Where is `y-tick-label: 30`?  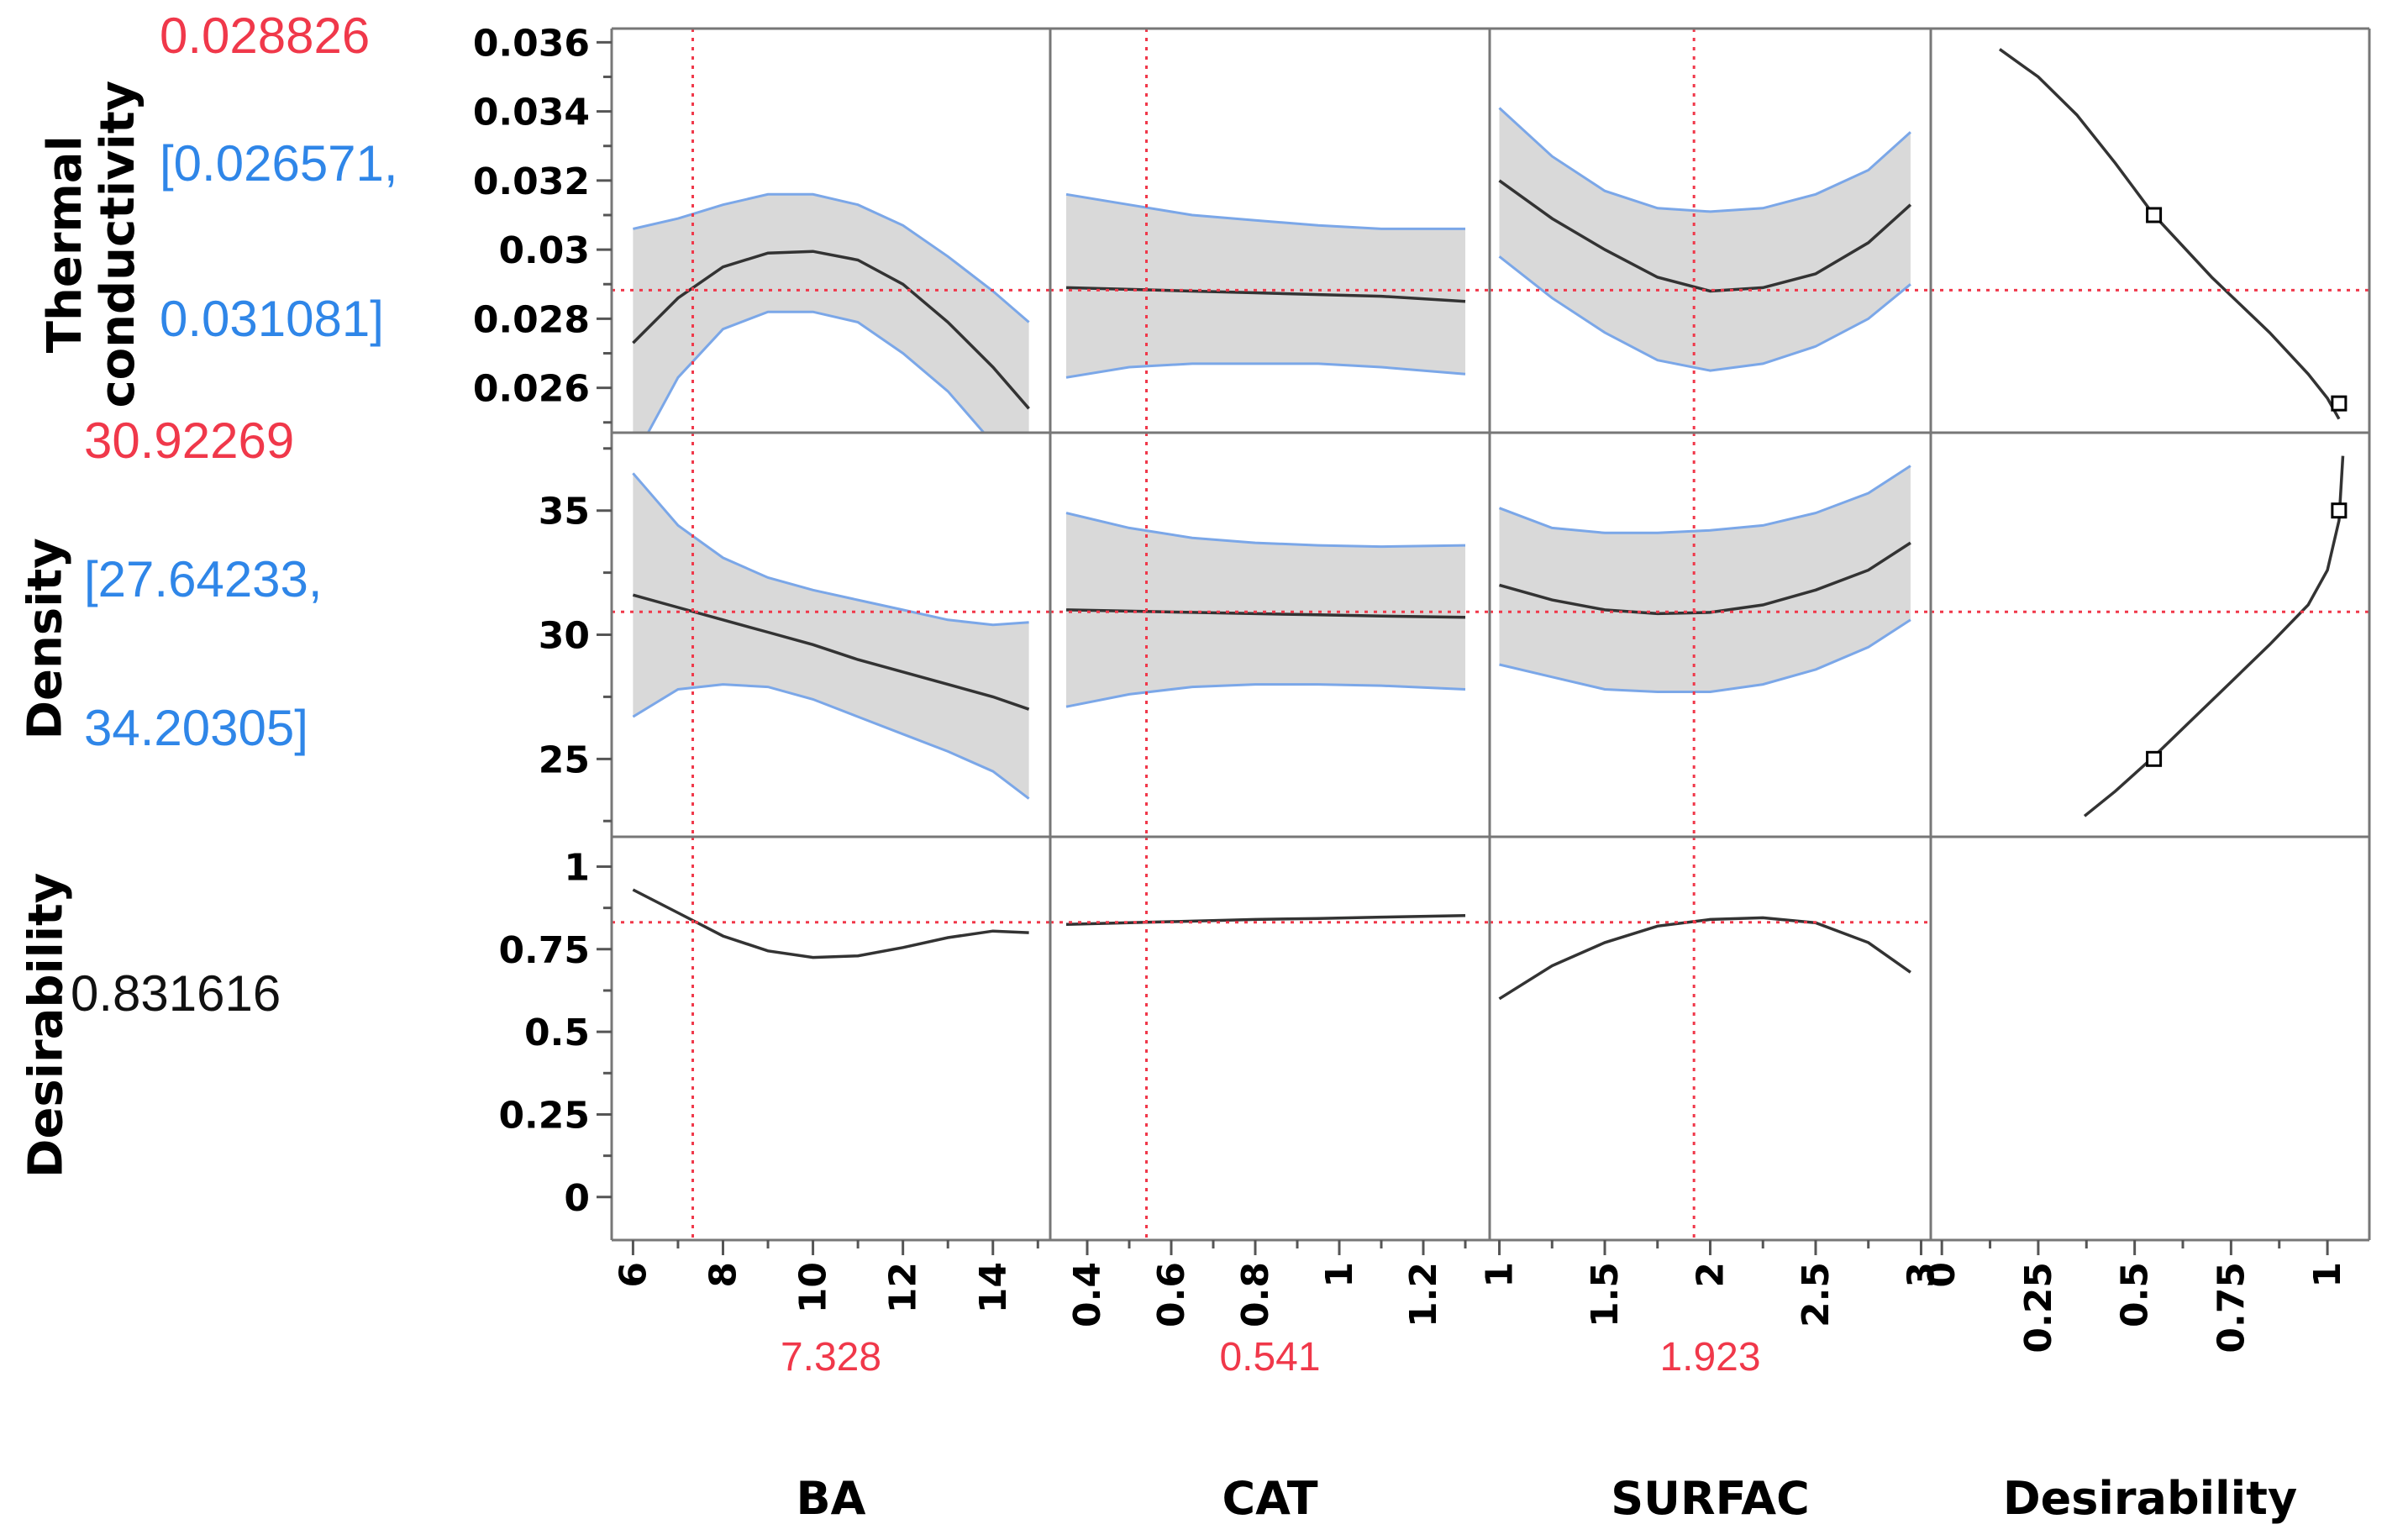
y-tick-label: 30 is located at coordinates (564, 637).